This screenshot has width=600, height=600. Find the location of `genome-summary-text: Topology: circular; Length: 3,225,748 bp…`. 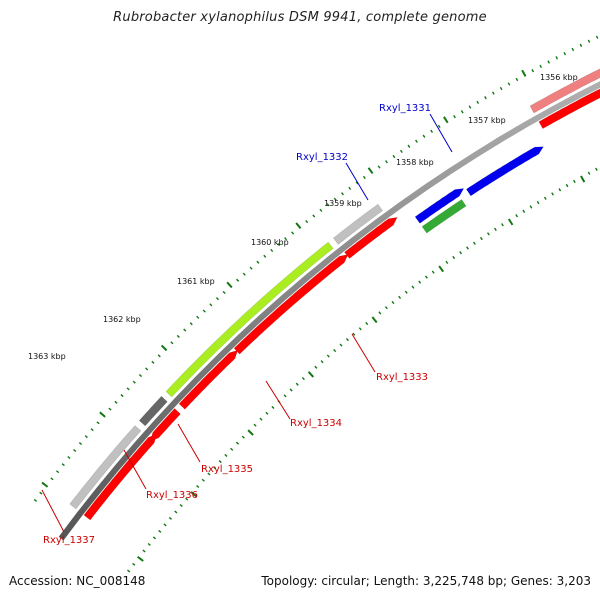

genome-summary-text: Topology: circular; Length: 3,225,748 bp… is located at coordinates (426, 581).